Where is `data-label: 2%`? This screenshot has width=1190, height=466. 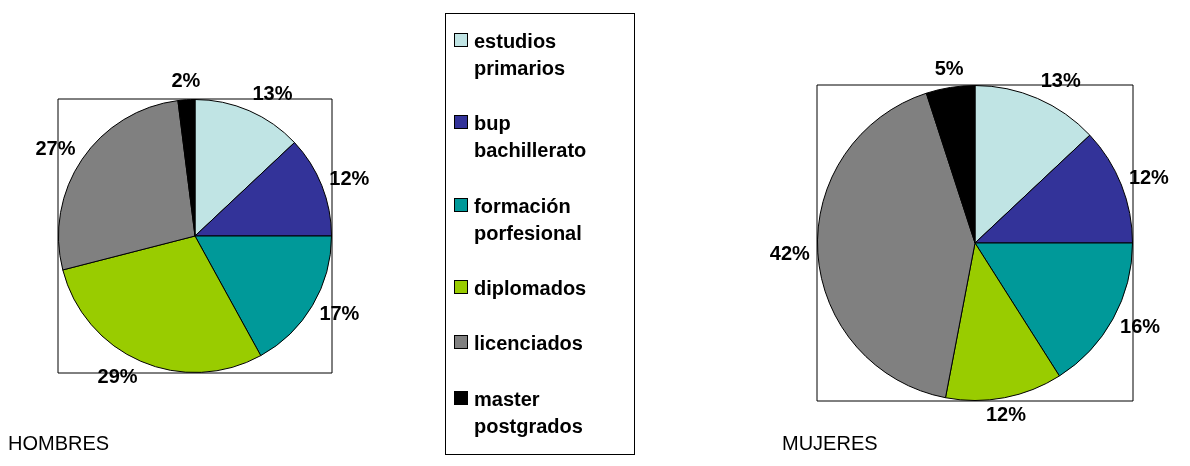
data-label: 2% is located at coordinates (186, 80).